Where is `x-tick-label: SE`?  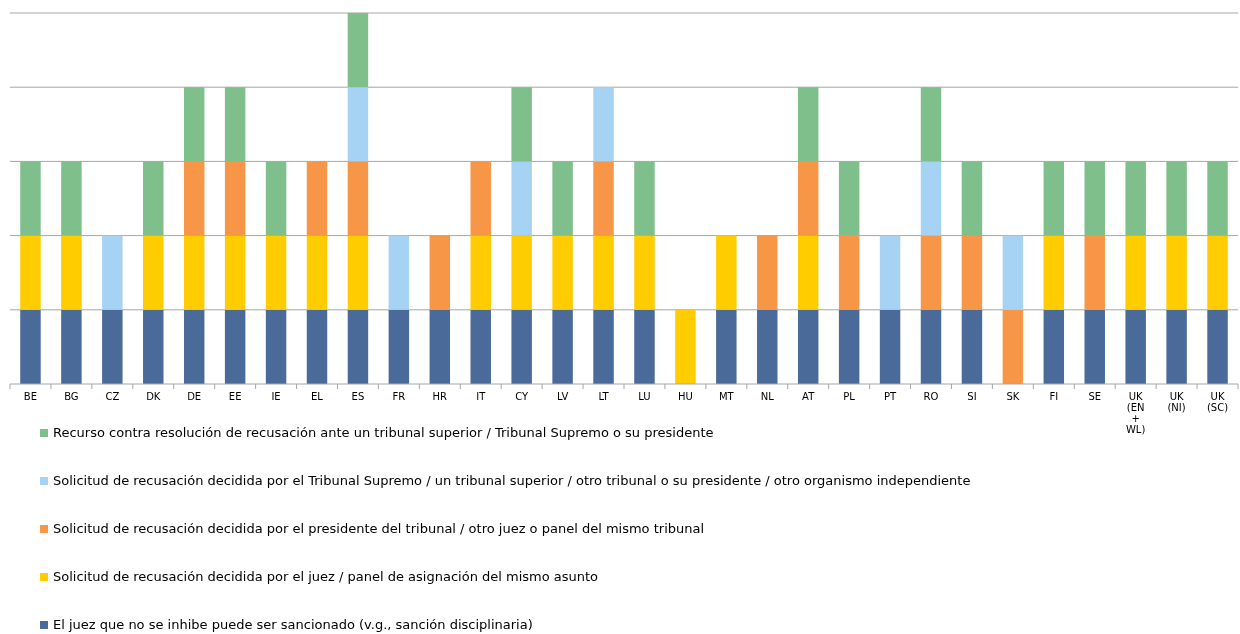 x-tick-label: SE is located at coordinates (1095, 396).